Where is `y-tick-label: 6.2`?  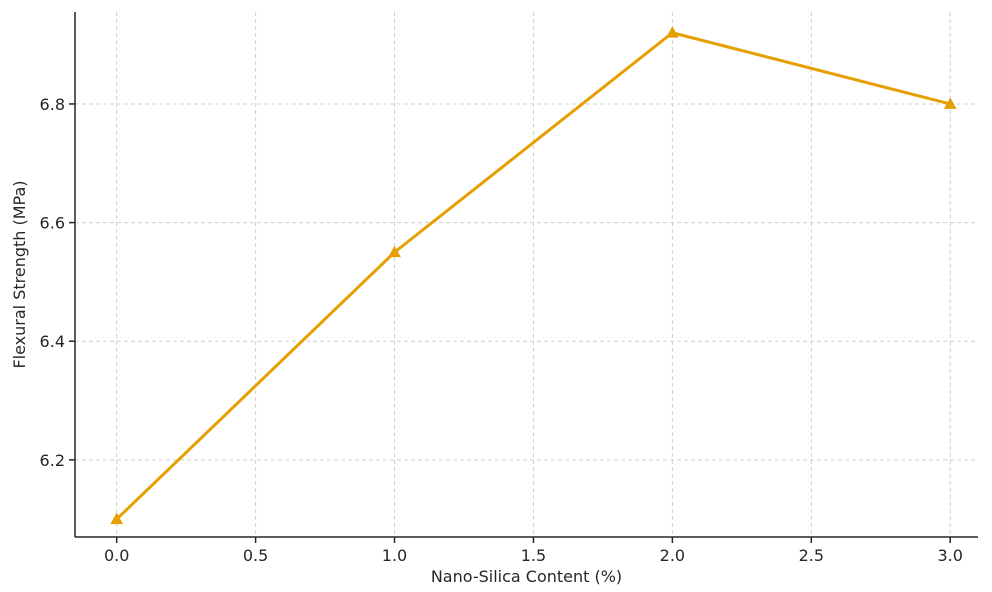
y-tick-label: 6.2 is located at coordinates (52, 460).